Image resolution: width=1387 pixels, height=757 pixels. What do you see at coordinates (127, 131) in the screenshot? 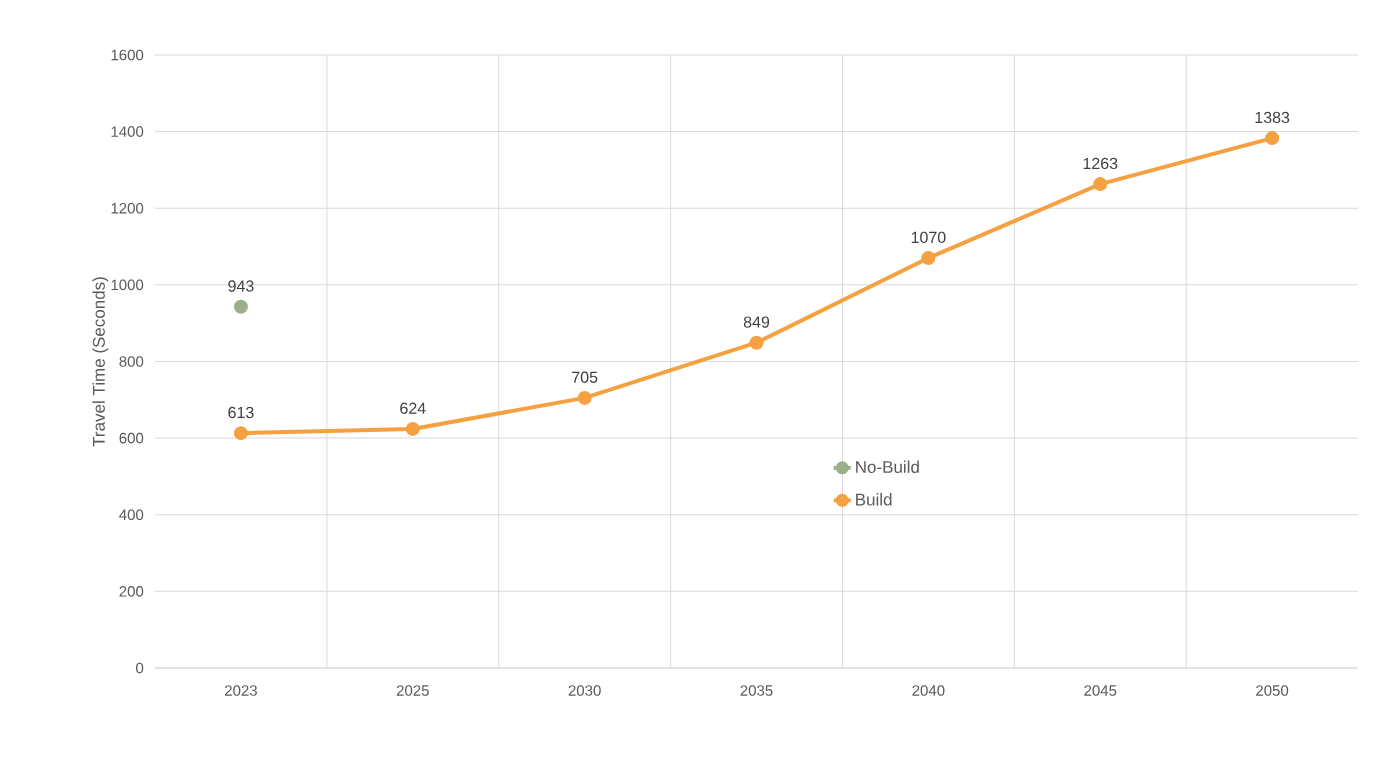
I see `y-tick-label: 1400` at bounding box center [127, 131].